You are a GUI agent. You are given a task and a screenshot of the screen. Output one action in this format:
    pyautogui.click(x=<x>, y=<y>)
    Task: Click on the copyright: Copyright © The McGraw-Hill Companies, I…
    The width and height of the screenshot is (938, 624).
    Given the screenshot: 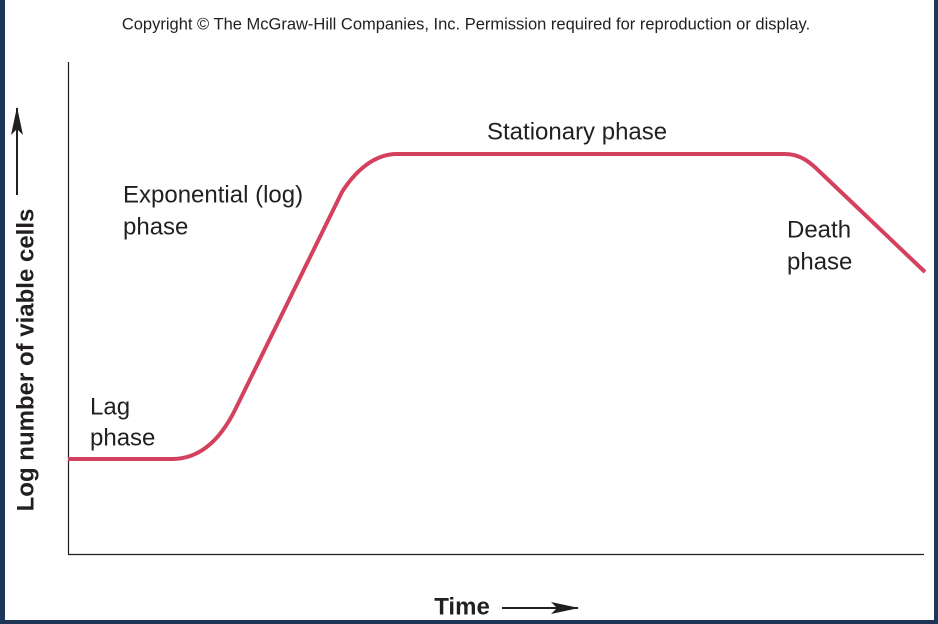 What is the action you would take?
    pyautogui.click(x=466, y=24)
    